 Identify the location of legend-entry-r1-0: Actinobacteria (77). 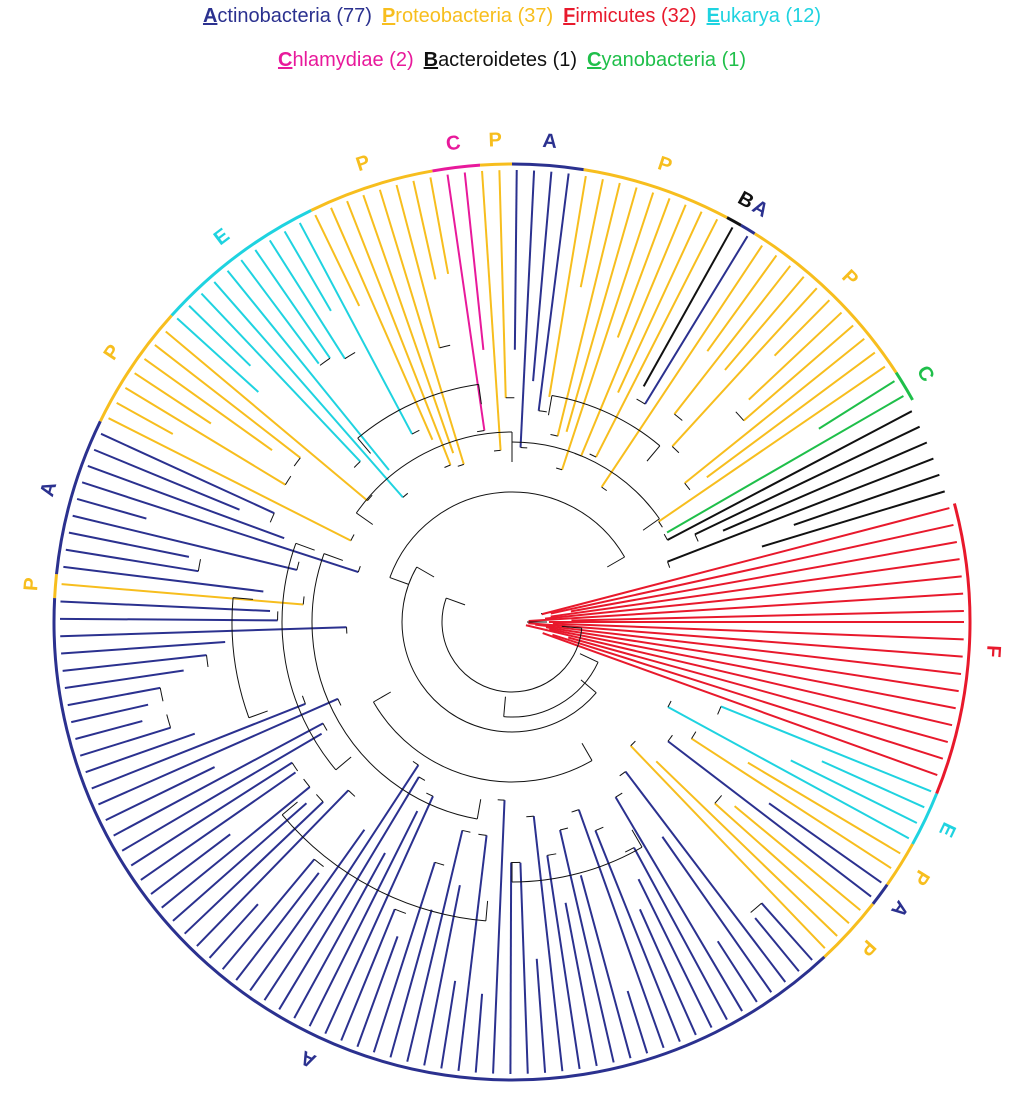
(287, 16).